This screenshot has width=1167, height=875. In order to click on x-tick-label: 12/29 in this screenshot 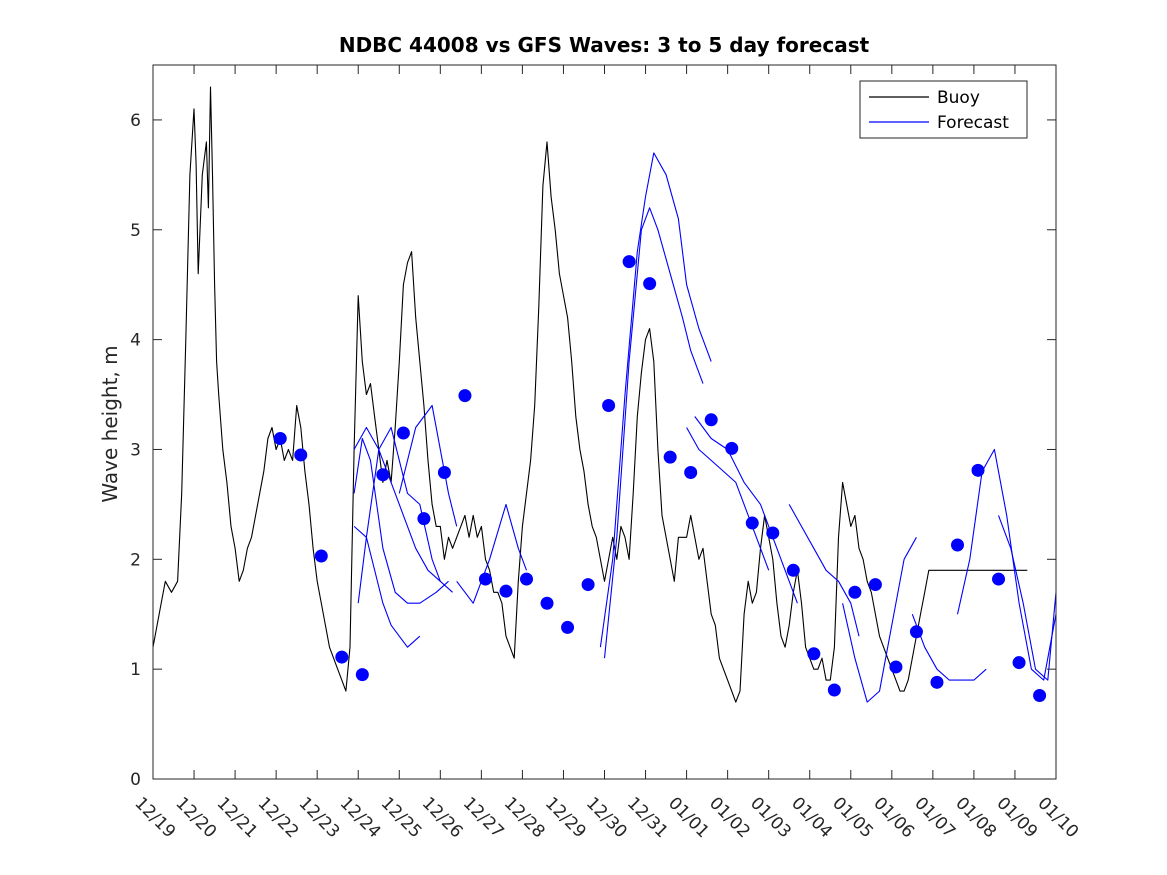, I will do `click(565, 817)`.